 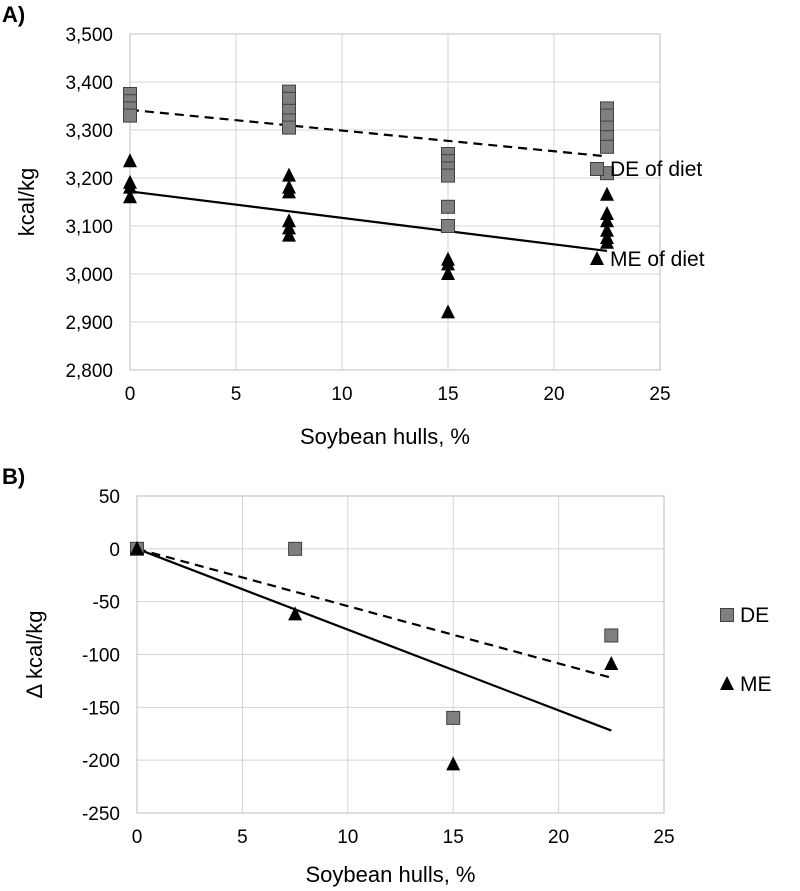 I want to click on panel-label: A), so click(x=13, y=14).